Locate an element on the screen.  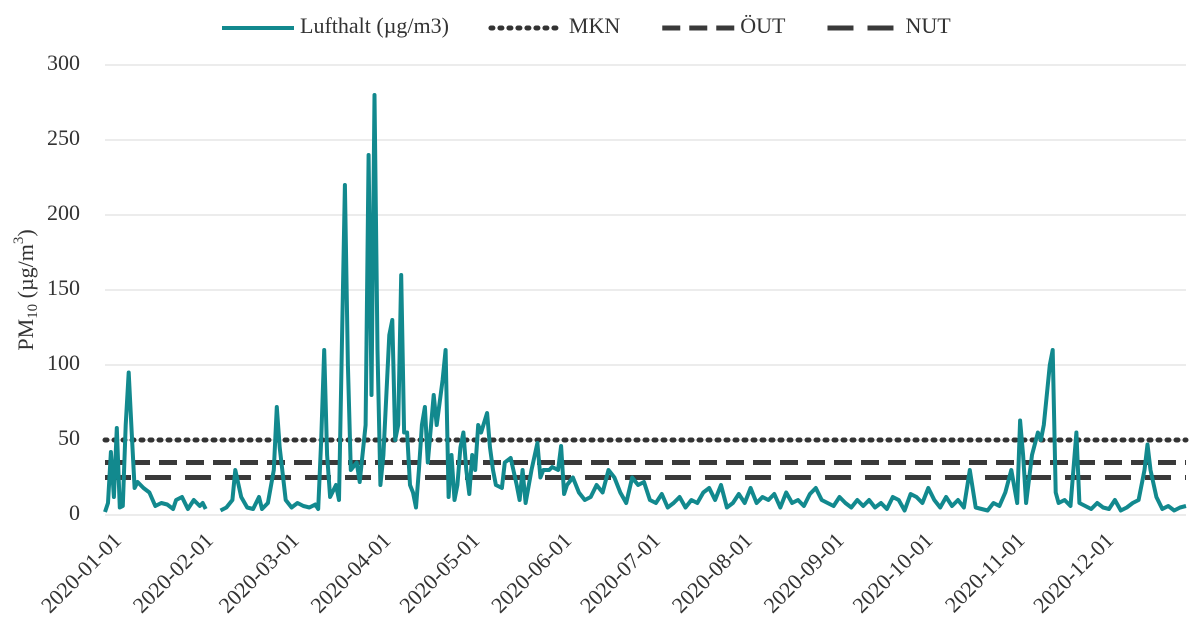
x-tick-label: 2020-06-01 is located at coordinates (531, 572).